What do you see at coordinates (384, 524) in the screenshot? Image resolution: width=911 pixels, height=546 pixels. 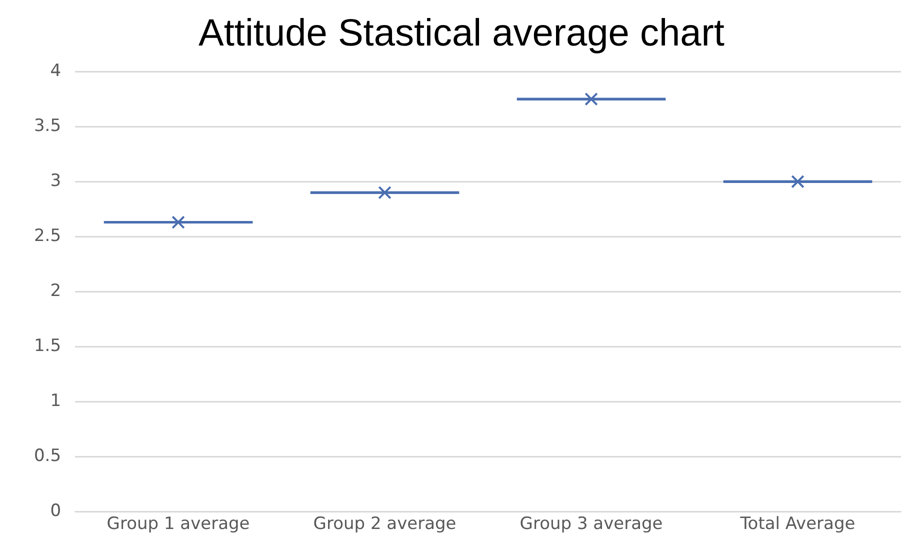 I see `x-tick-label: Group 2 average` at bounding box center [384, 524].